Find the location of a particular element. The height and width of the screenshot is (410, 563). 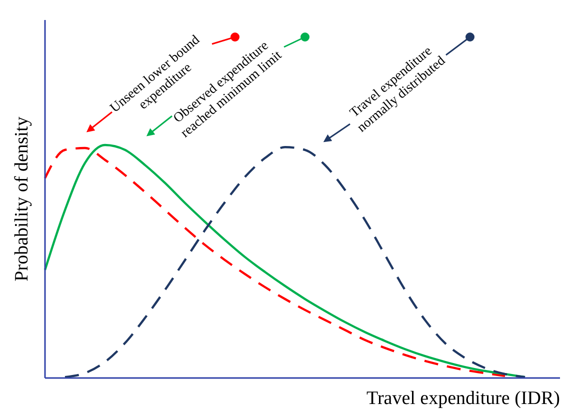

x-axis-title: Travel expenditure (IDR) is located at coordinates (463, 398).